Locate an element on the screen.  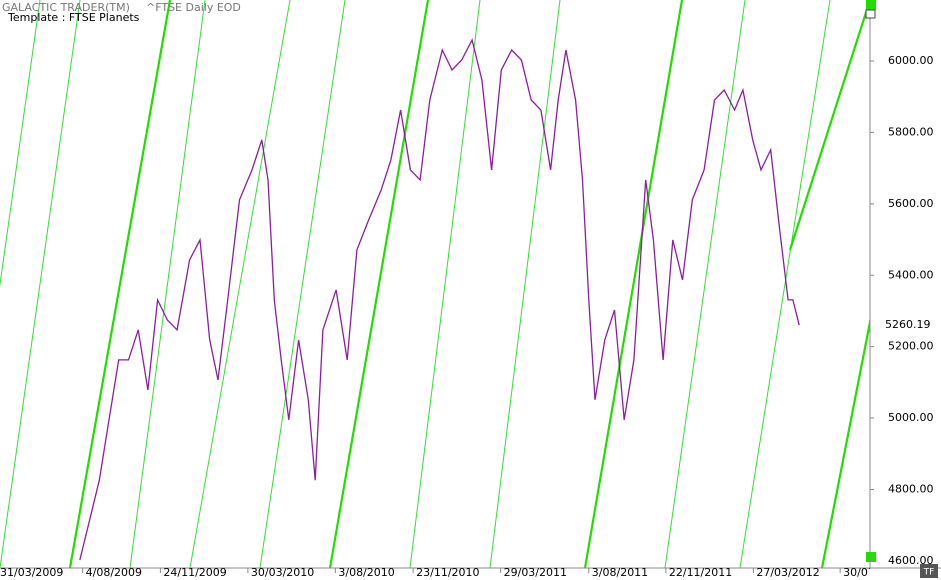
y-tick-label: 4600.00 is located at coordinates (911, 560).